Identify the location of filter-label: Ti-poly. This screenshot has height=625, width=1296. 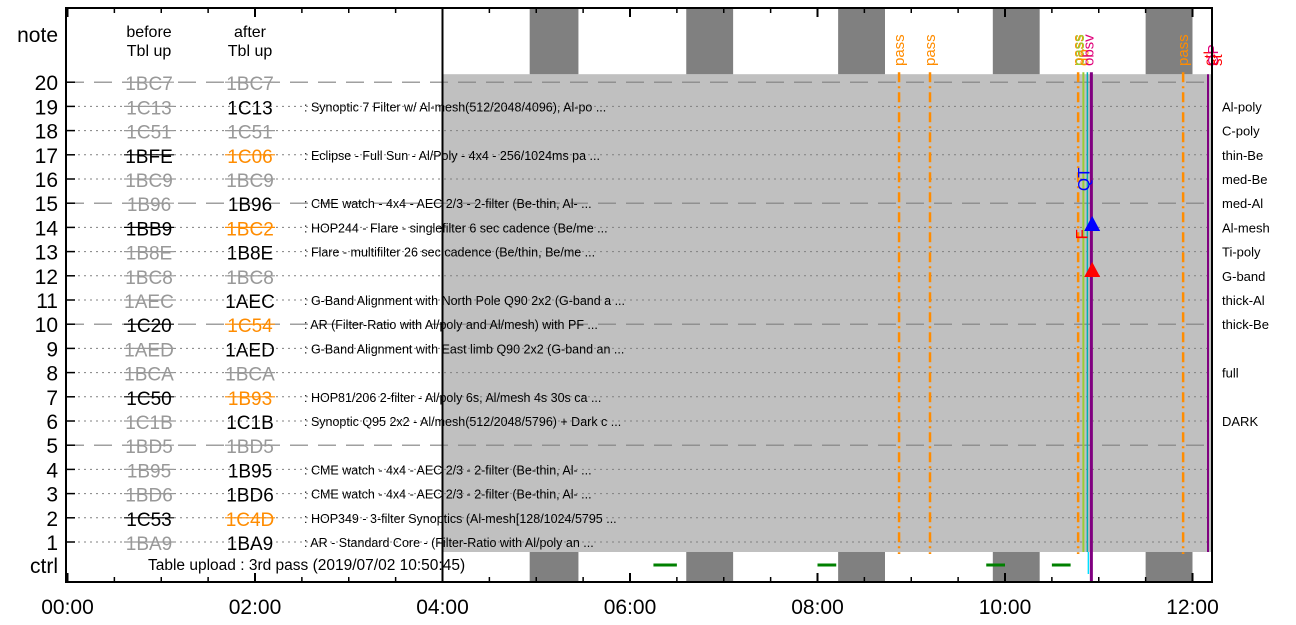
(1241, 252).